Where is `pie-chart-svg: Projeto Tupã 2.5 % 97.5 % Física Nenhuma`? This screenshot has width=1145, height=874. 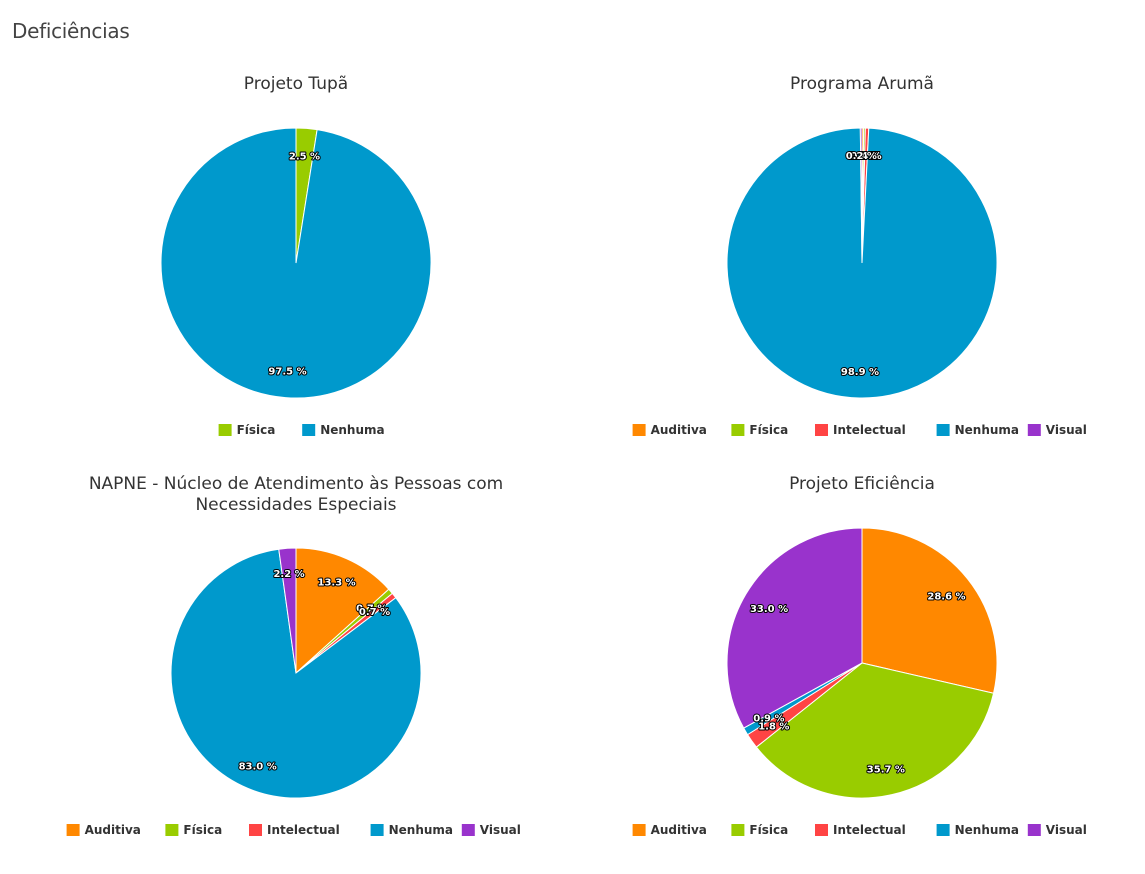
pie-chart-svg: Projeto Tupã 2.5 % 97.5 % Física Nenhuma is located at coordinates (296, 255).